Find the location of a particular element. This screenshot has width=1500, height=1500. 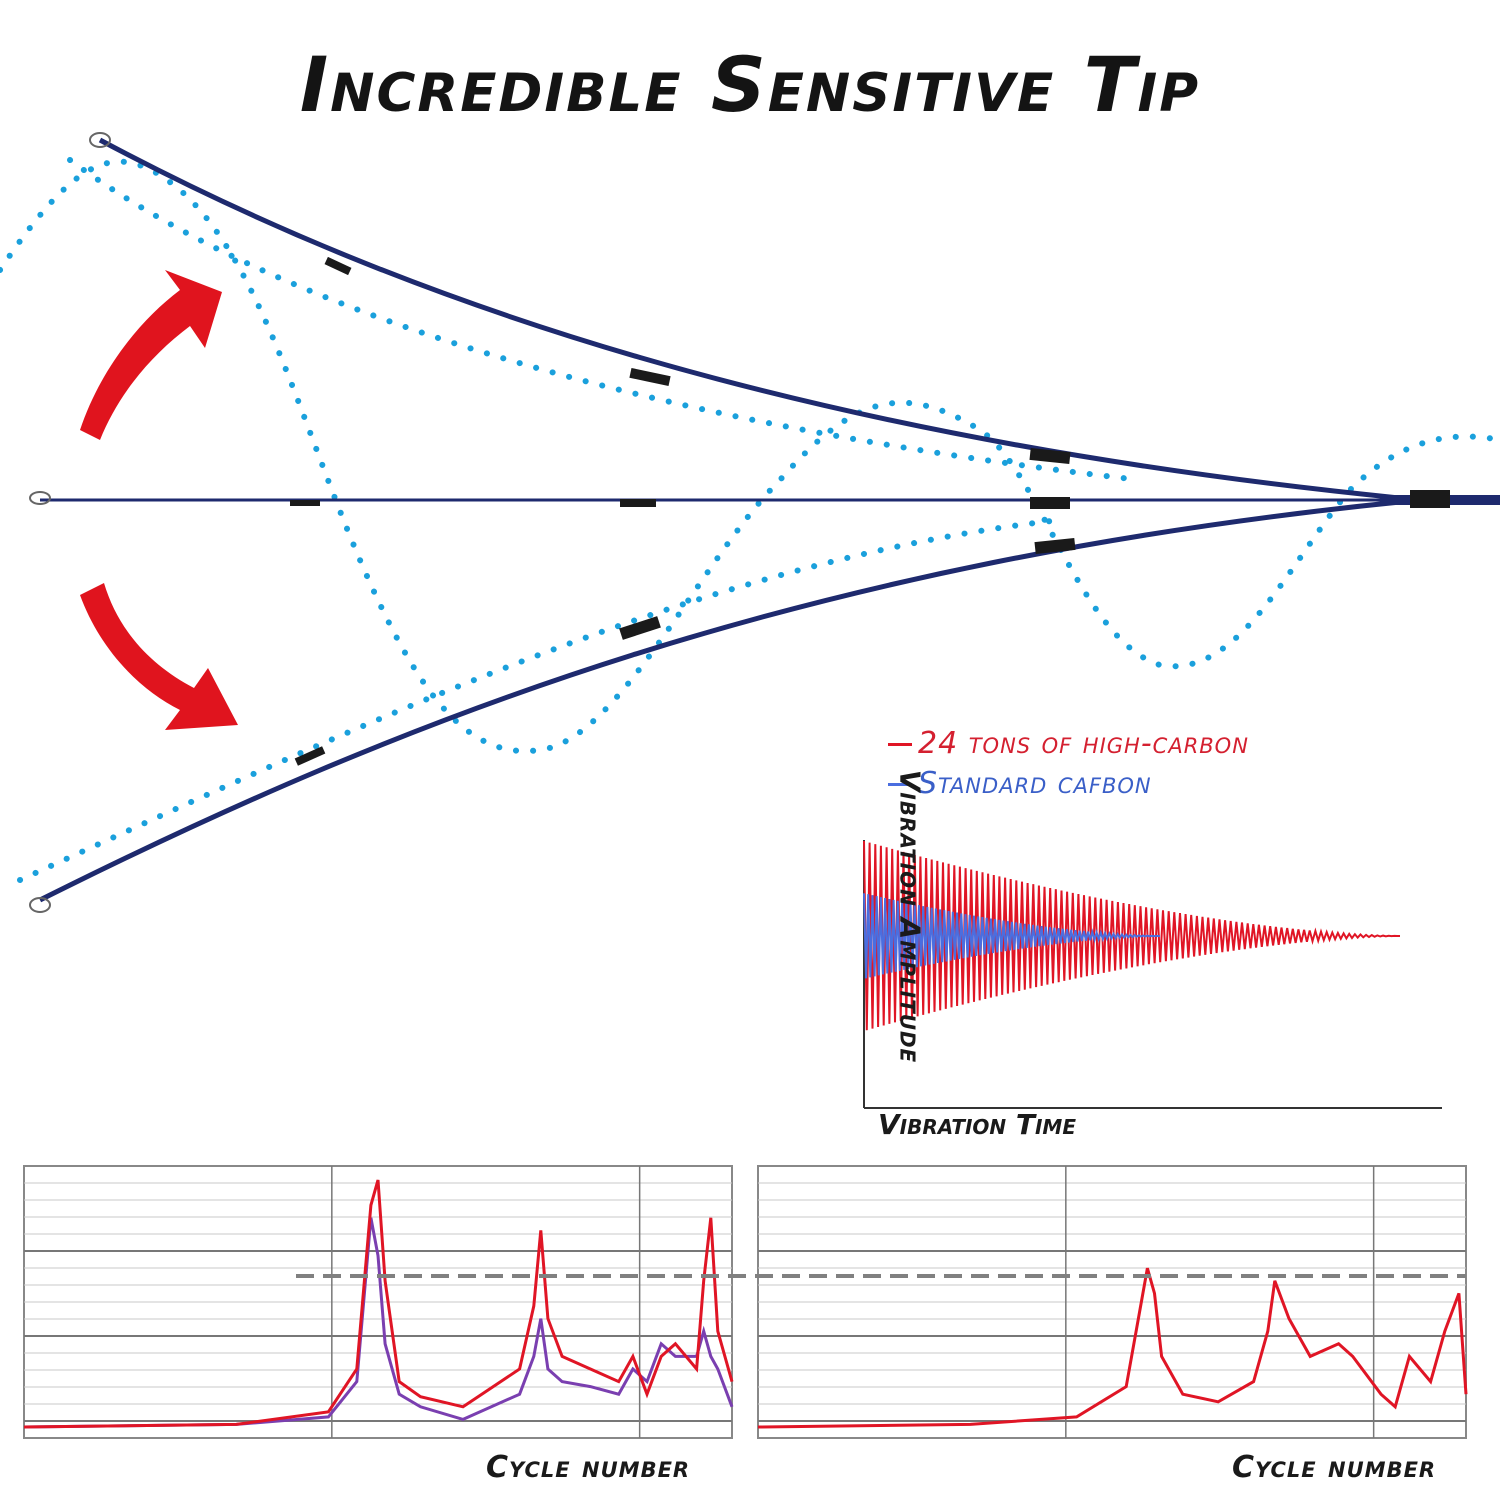

legend-label-high-carbon: 24 tons of high-carbon is located at coordinates (1083, 743).